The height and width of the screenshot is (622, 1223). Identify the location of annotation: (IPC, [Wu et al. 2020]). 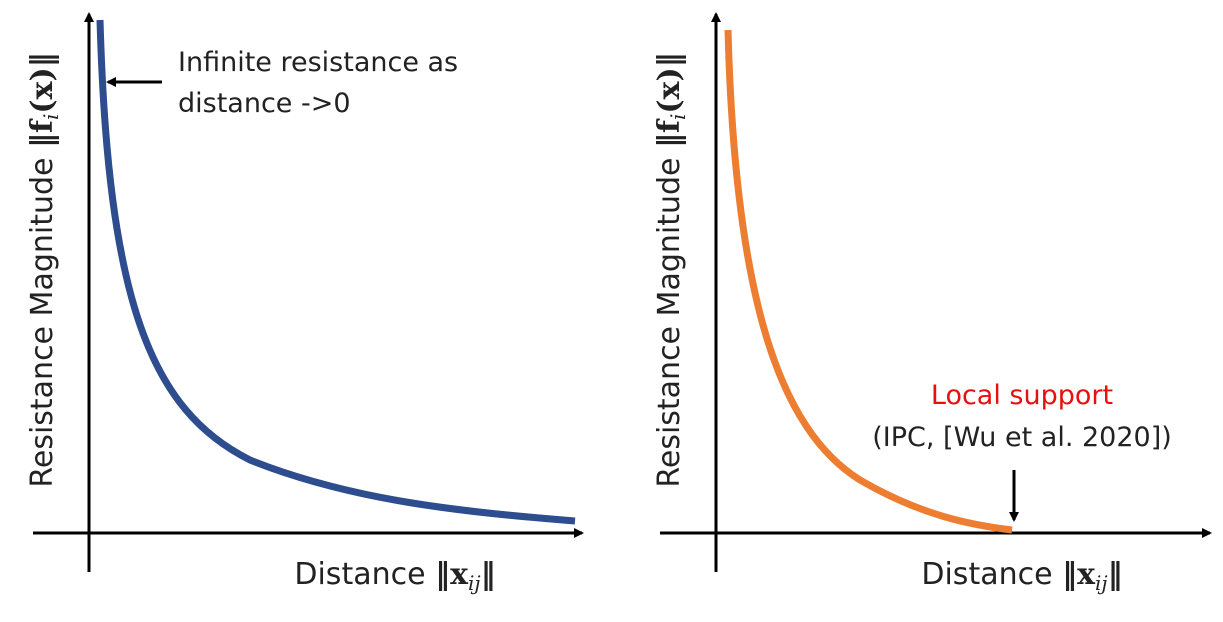
(1022, 437).